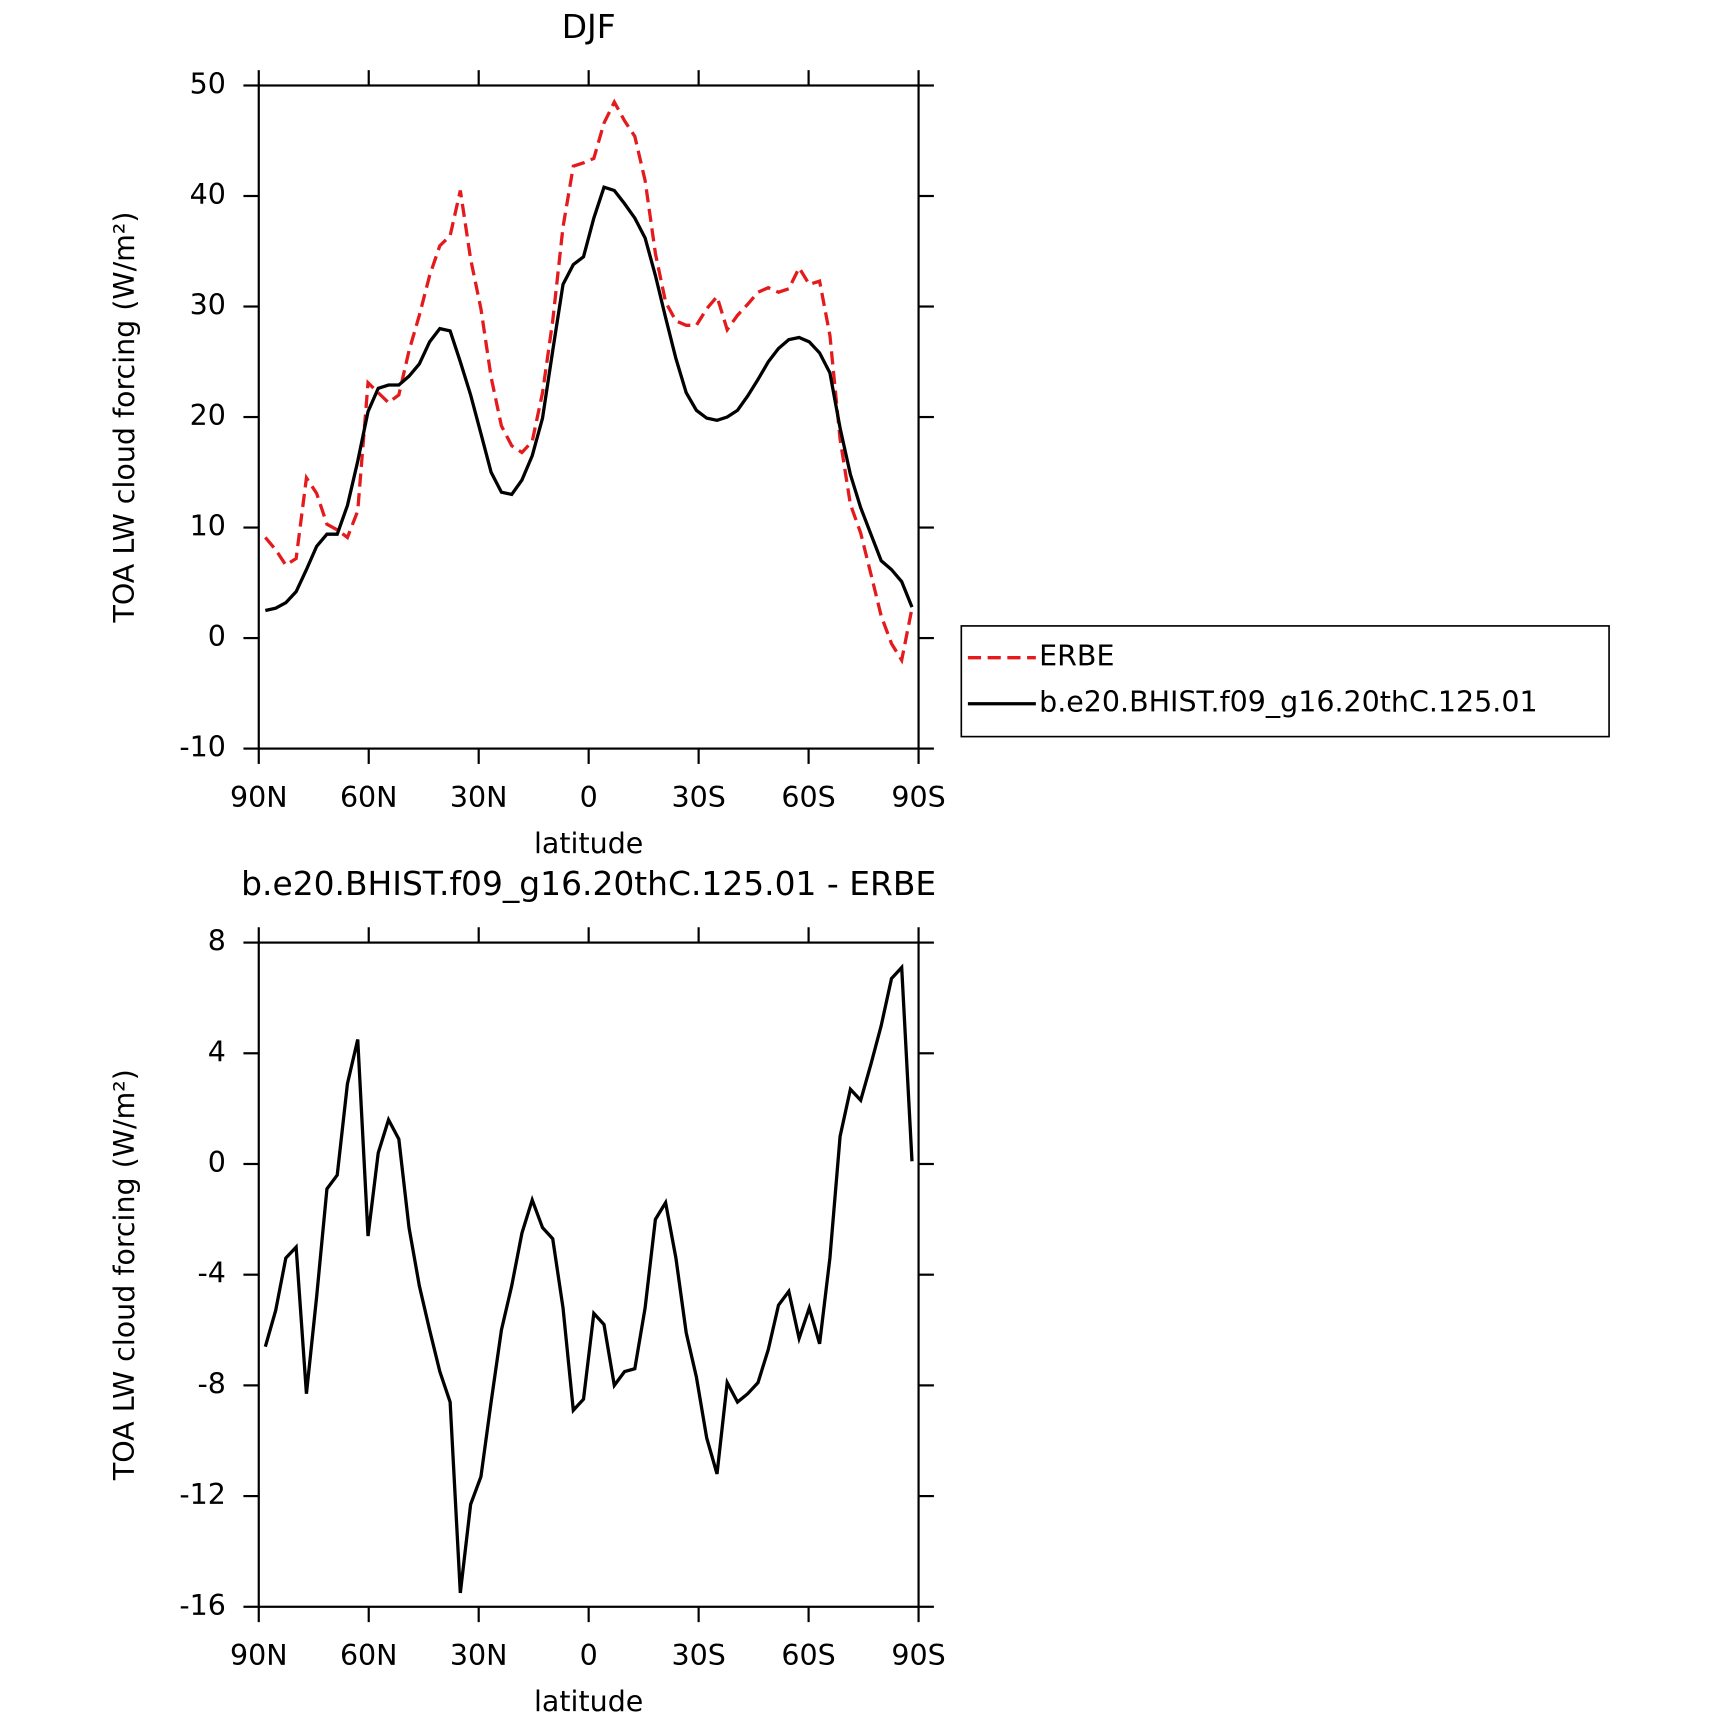 The image size is (1710, 1712). I want to click on legend-label: ERBE, so click(1076, 656).